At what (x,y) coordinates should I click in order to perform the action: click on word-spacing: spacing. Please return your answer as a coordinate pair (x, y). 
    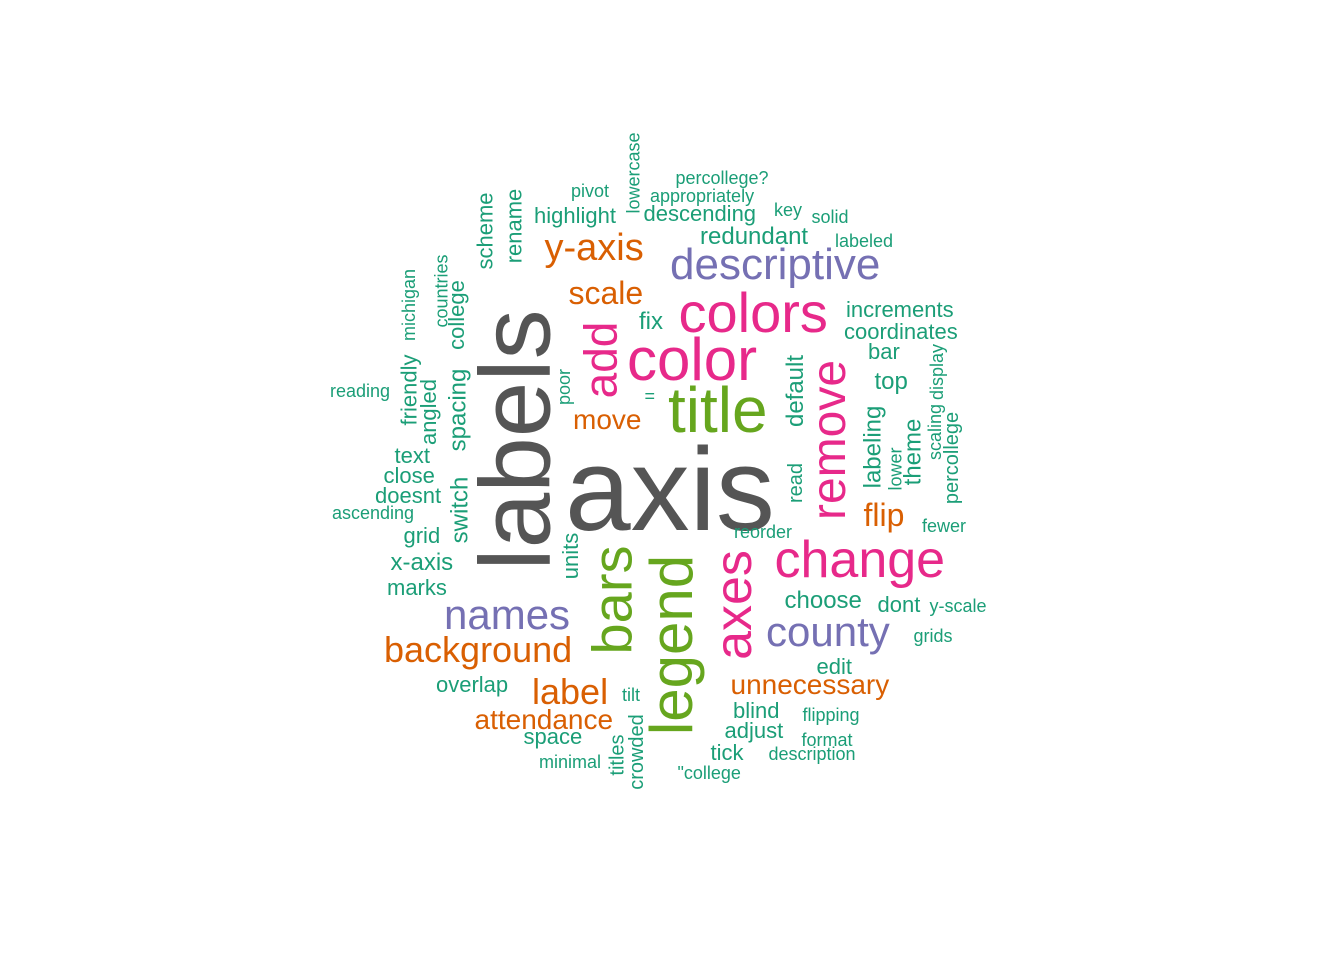
    Looking at the image, I should click on (457, 410).